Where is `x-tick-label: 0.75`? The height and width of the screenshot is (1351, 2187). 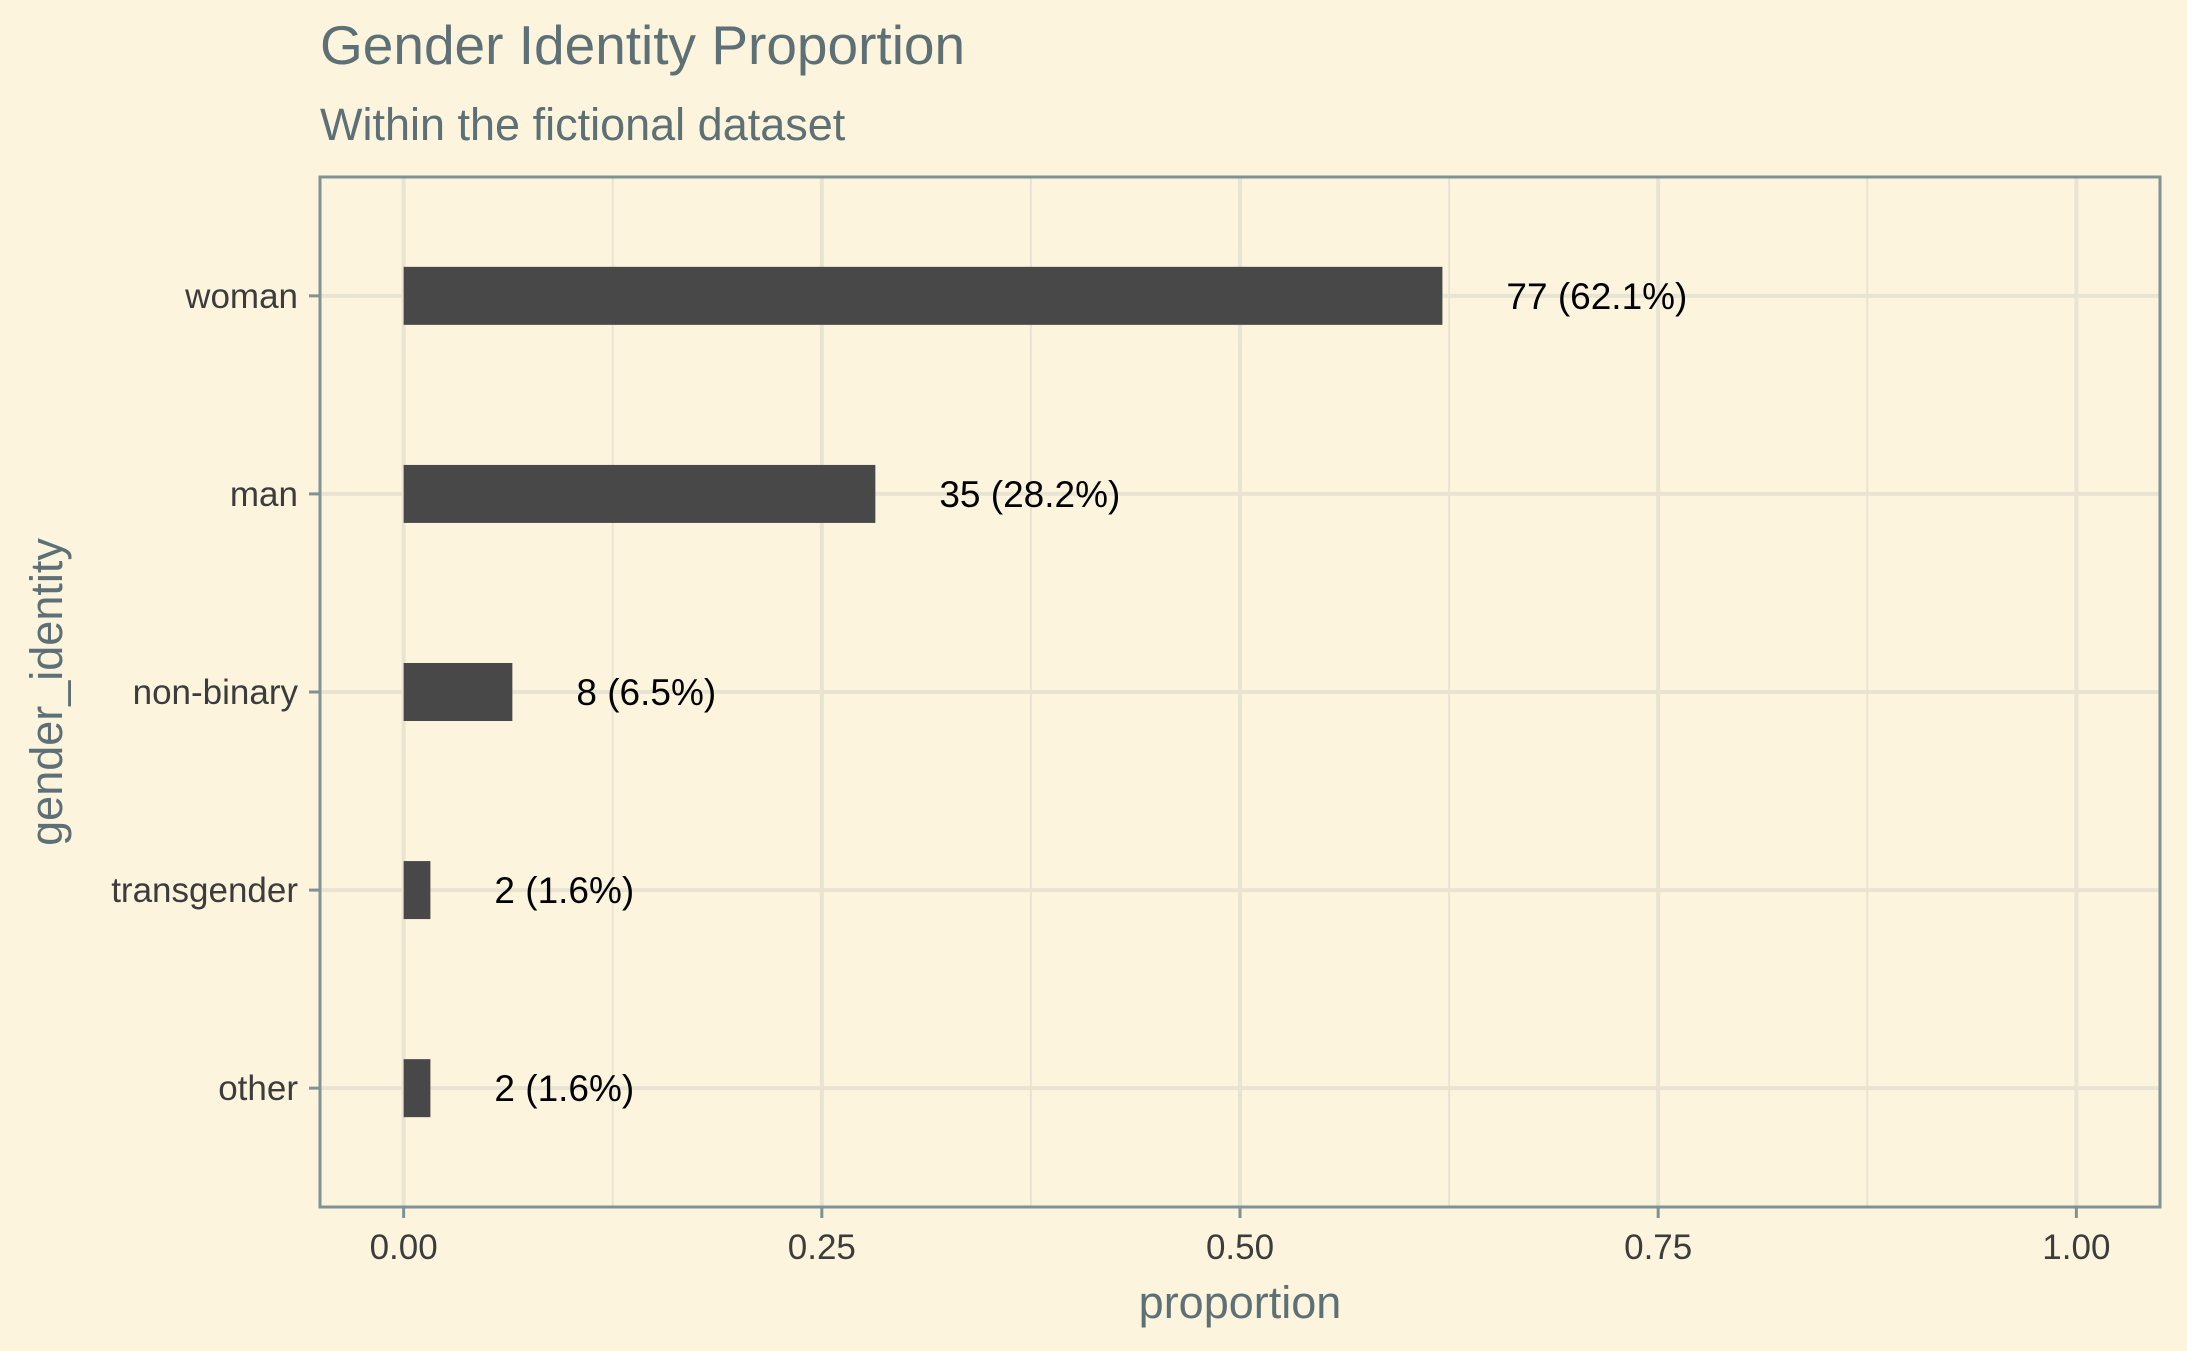
x-tick-label: 0.75 is located at coordinates (1658, 1247).